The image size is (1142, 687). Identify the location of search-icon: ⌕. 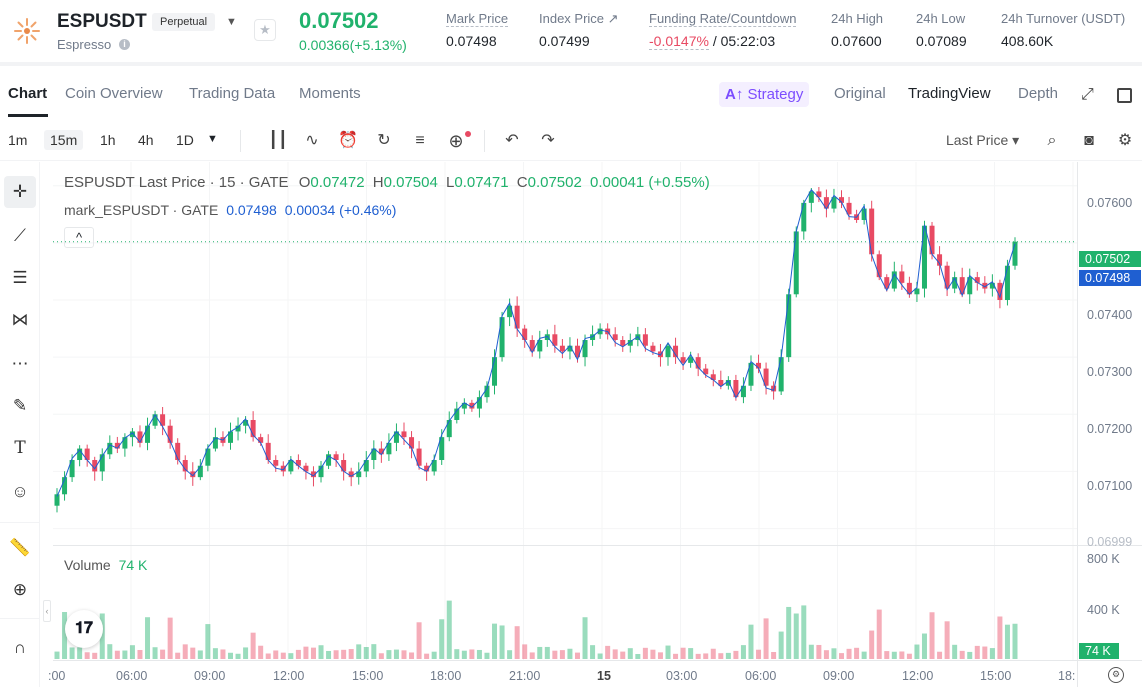
(1052, 140).